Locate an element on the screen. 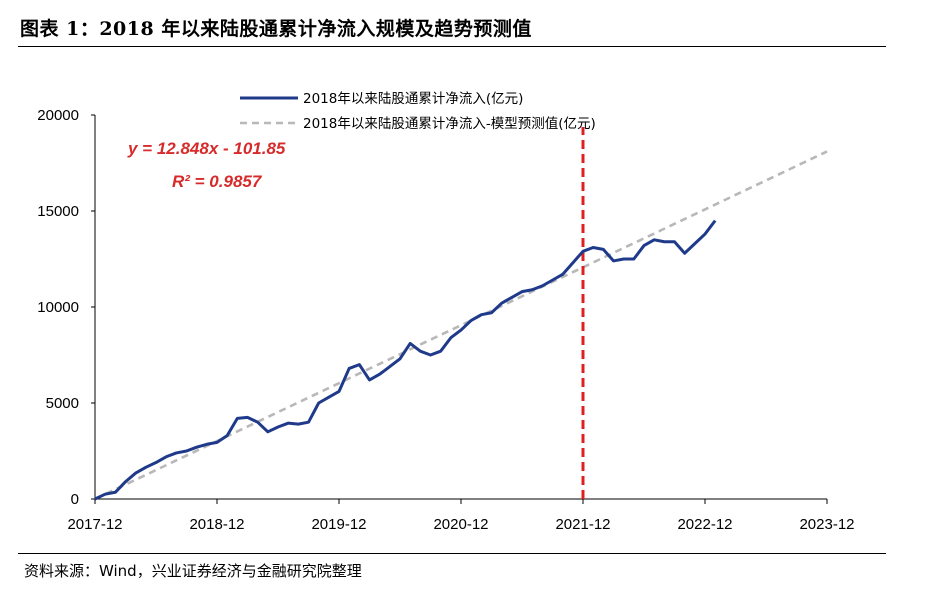 This screenshot has width=950, height=593. r2-annotation: R² = 0.9857 is located at coordinates (217, 181).